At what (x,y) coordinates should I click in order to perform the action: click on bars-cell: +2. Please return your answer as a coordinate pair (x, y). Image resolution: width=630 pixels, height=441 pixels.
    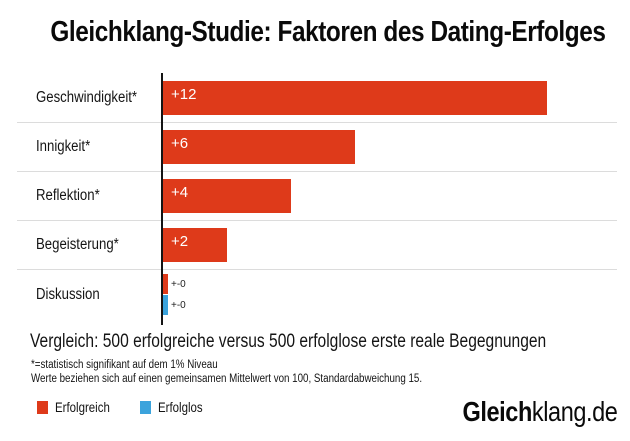
    Looking at the image, I should click on (390, 245).